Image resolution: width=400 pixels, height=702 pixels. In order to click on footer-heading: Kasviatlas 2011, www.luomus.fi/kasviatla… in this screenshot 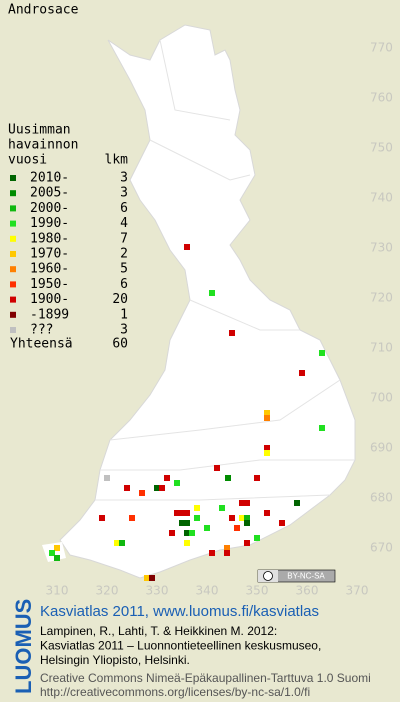, I will do `click(179, 611)`.